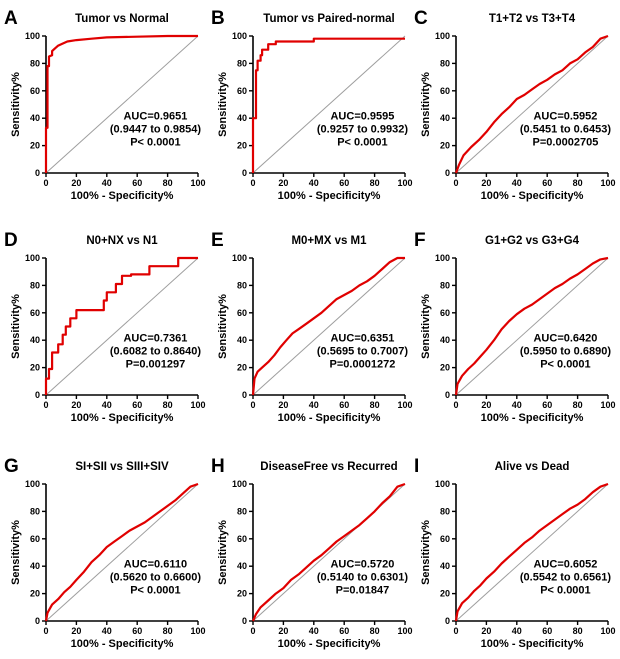 The image size is (620, 659). What do you see at coordinates (362, 117) in the screenshot?
I see `auc-value: AUC=0.9595` at bounding box center [362, 117].